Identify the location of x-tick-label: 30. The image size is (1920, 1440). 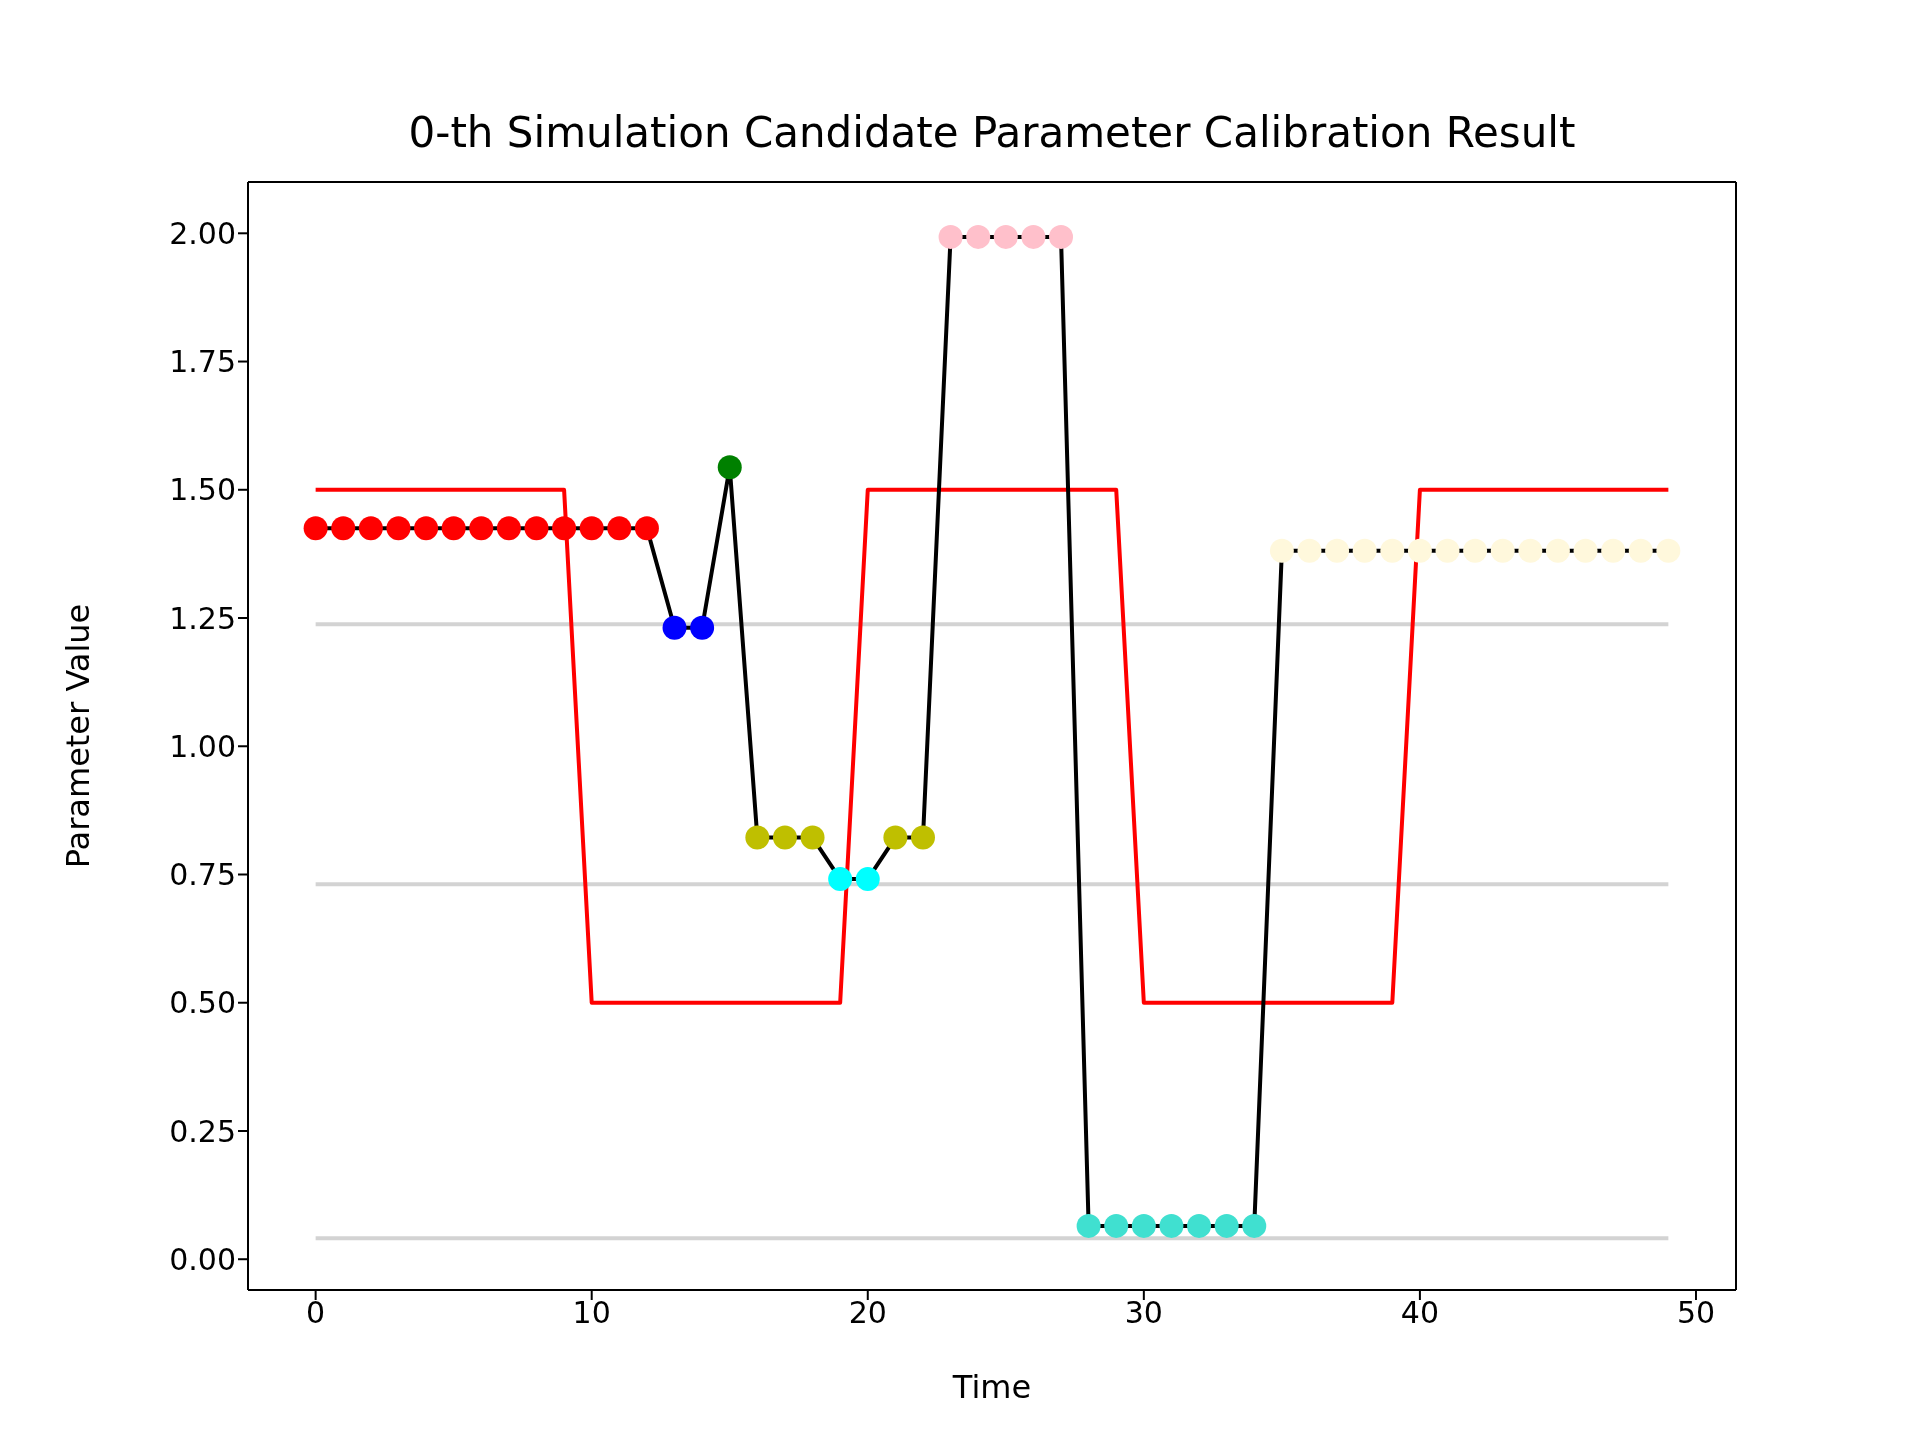
(1143, 1313).